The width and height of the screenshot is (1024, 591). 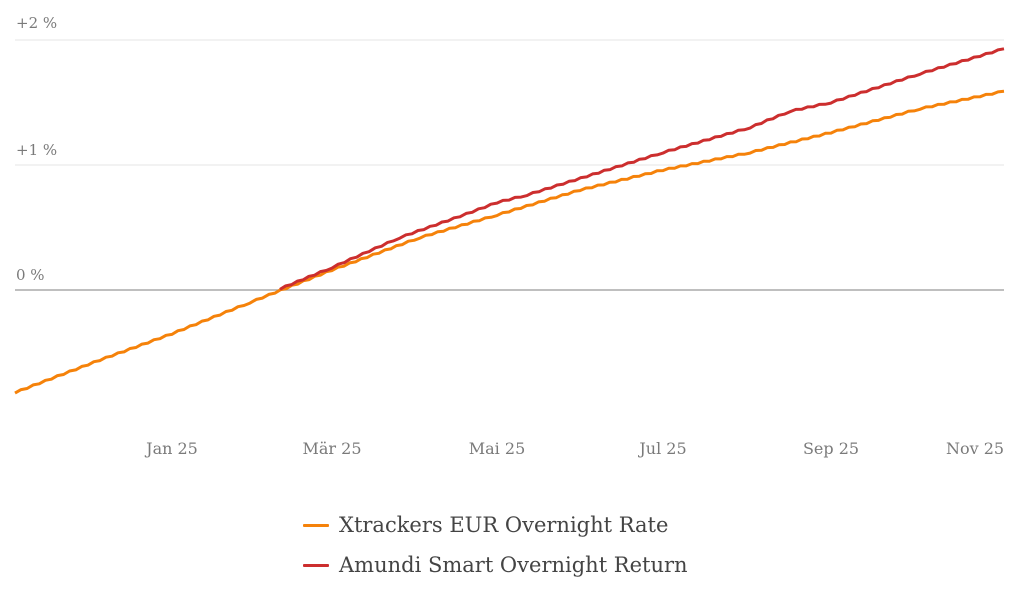 I want to click on y-tick-label-2: +2 %, so click(x=37, y=23).